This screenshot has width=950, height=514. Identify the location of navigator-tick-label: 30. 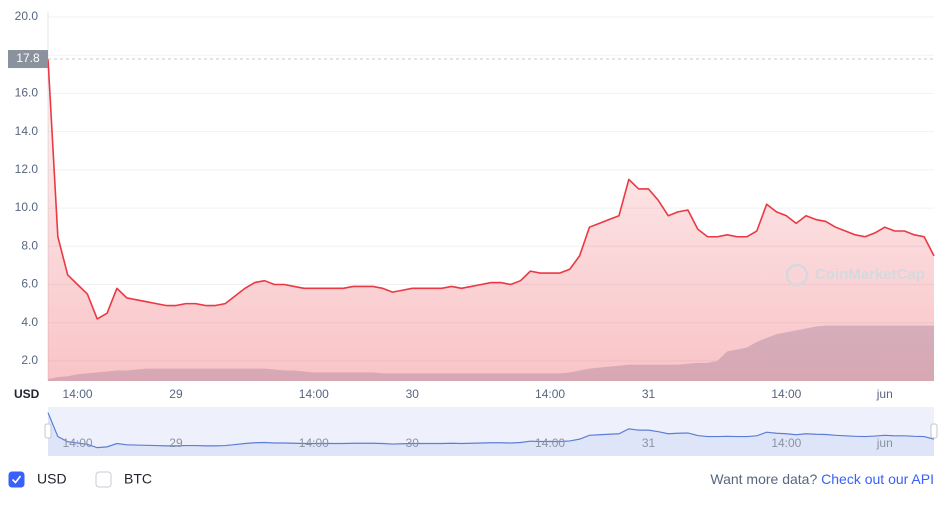
(413, 443).